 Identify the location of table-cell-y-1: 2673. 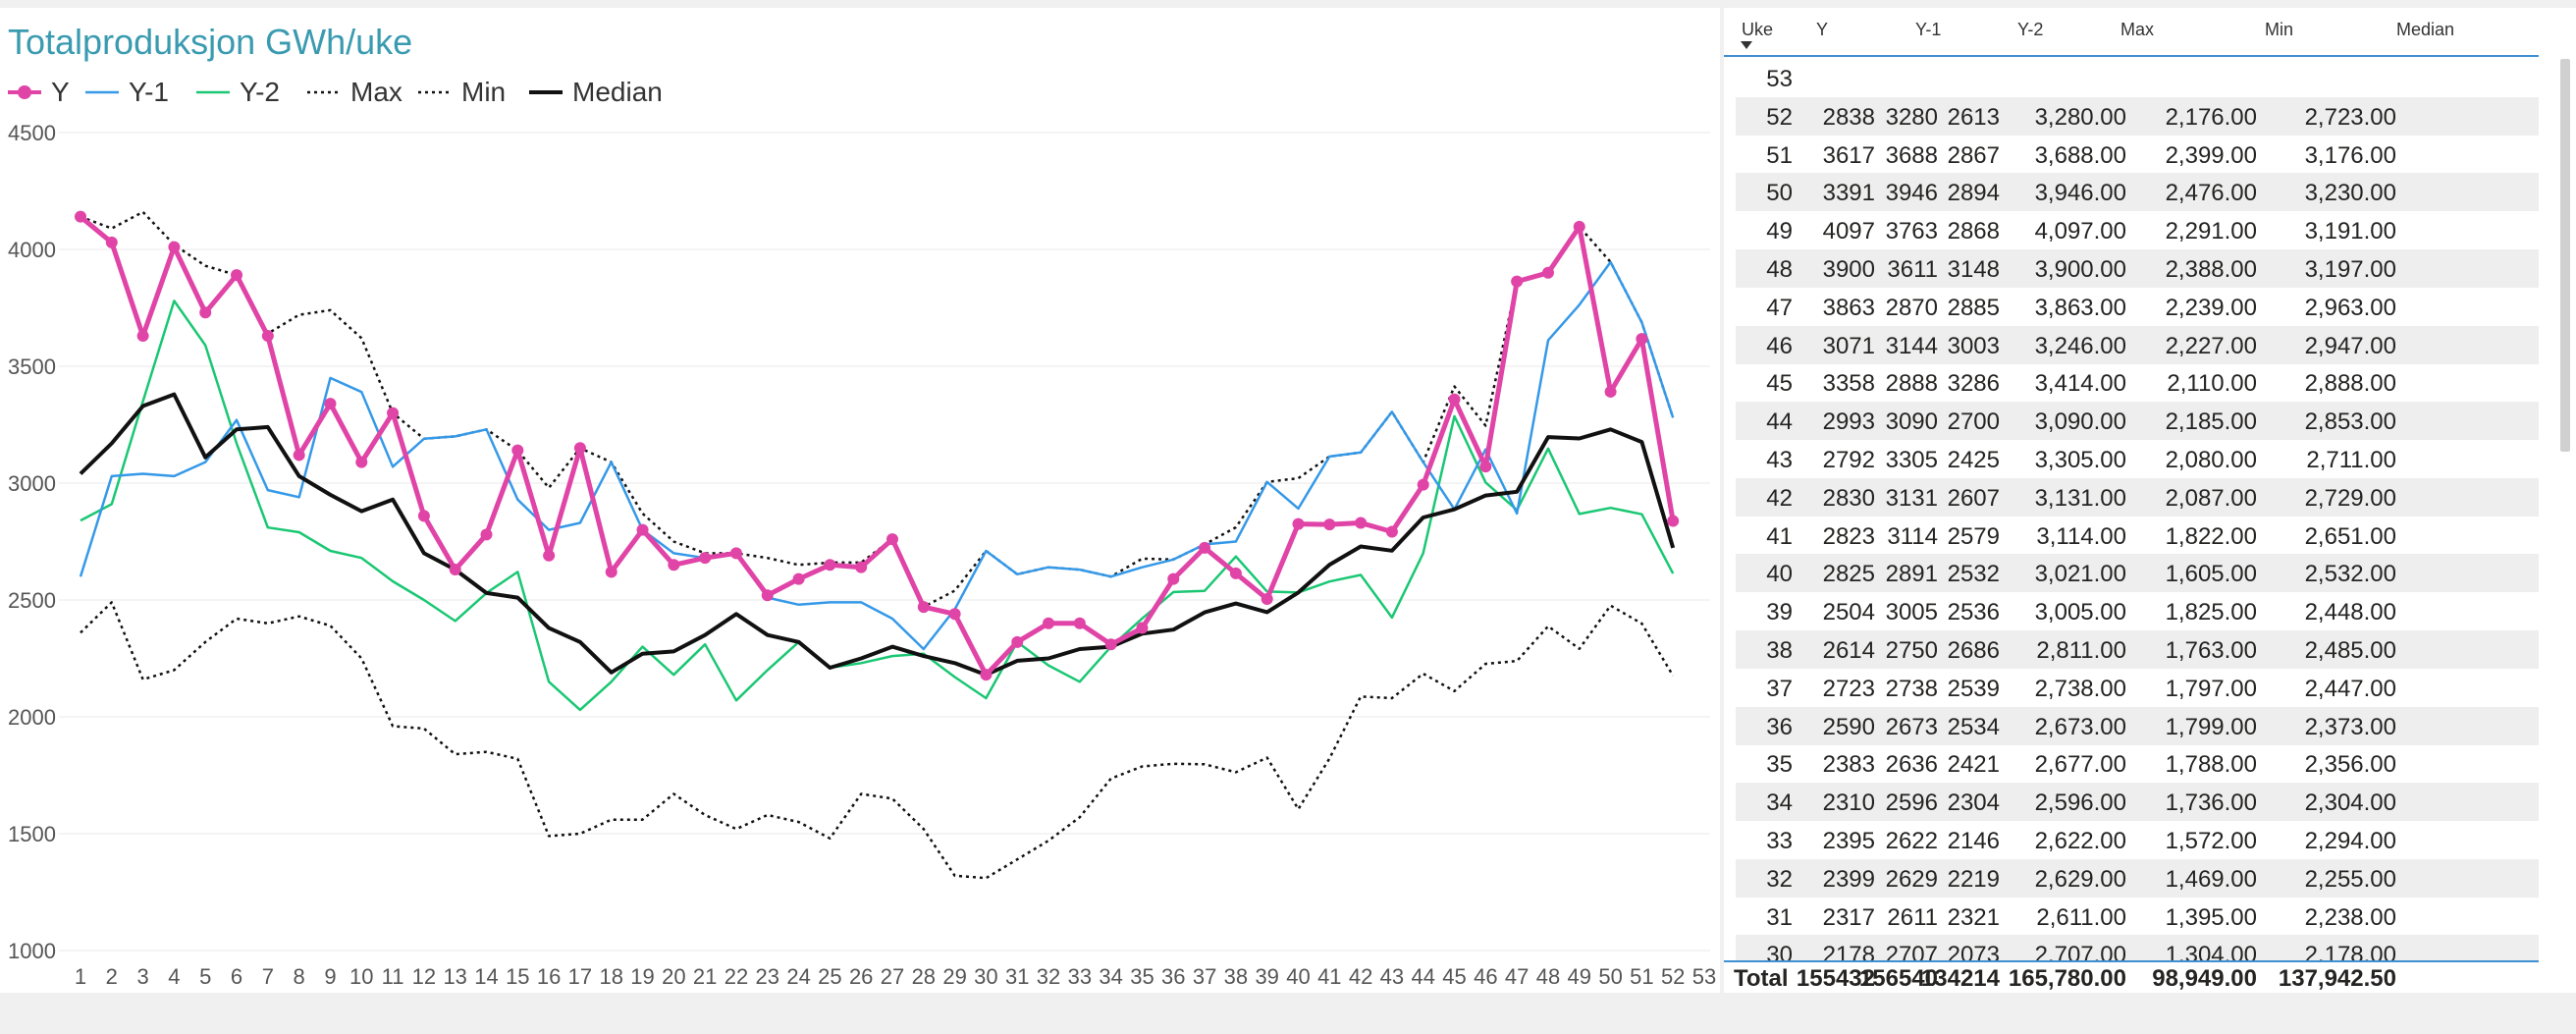
(1911, 726).